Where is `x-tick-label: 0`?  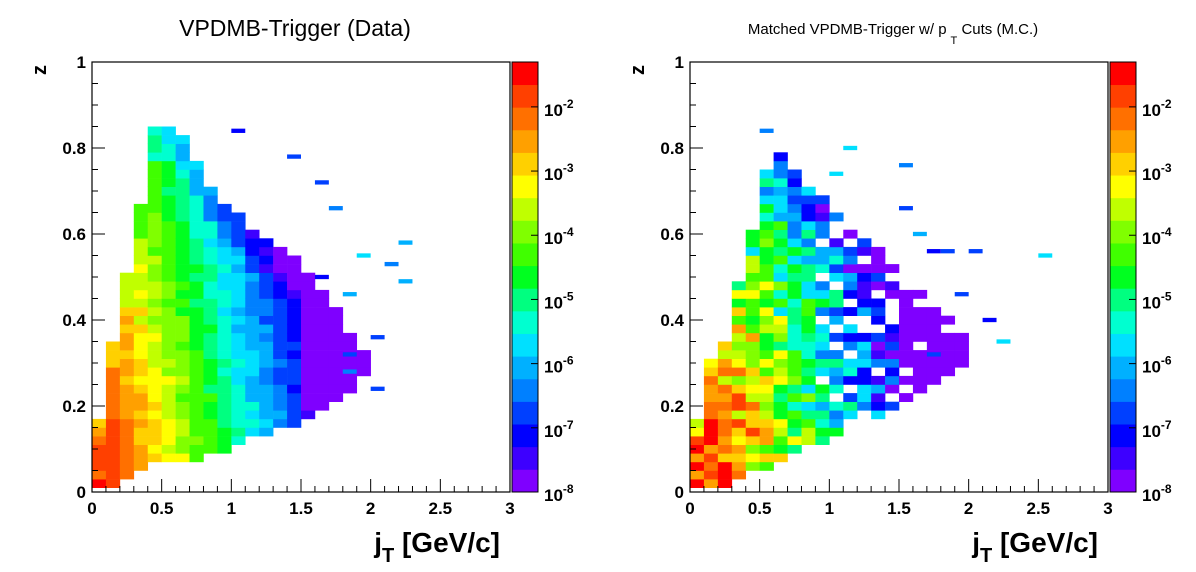
x-tick-label: 0 is located at coordinates (689, 508).